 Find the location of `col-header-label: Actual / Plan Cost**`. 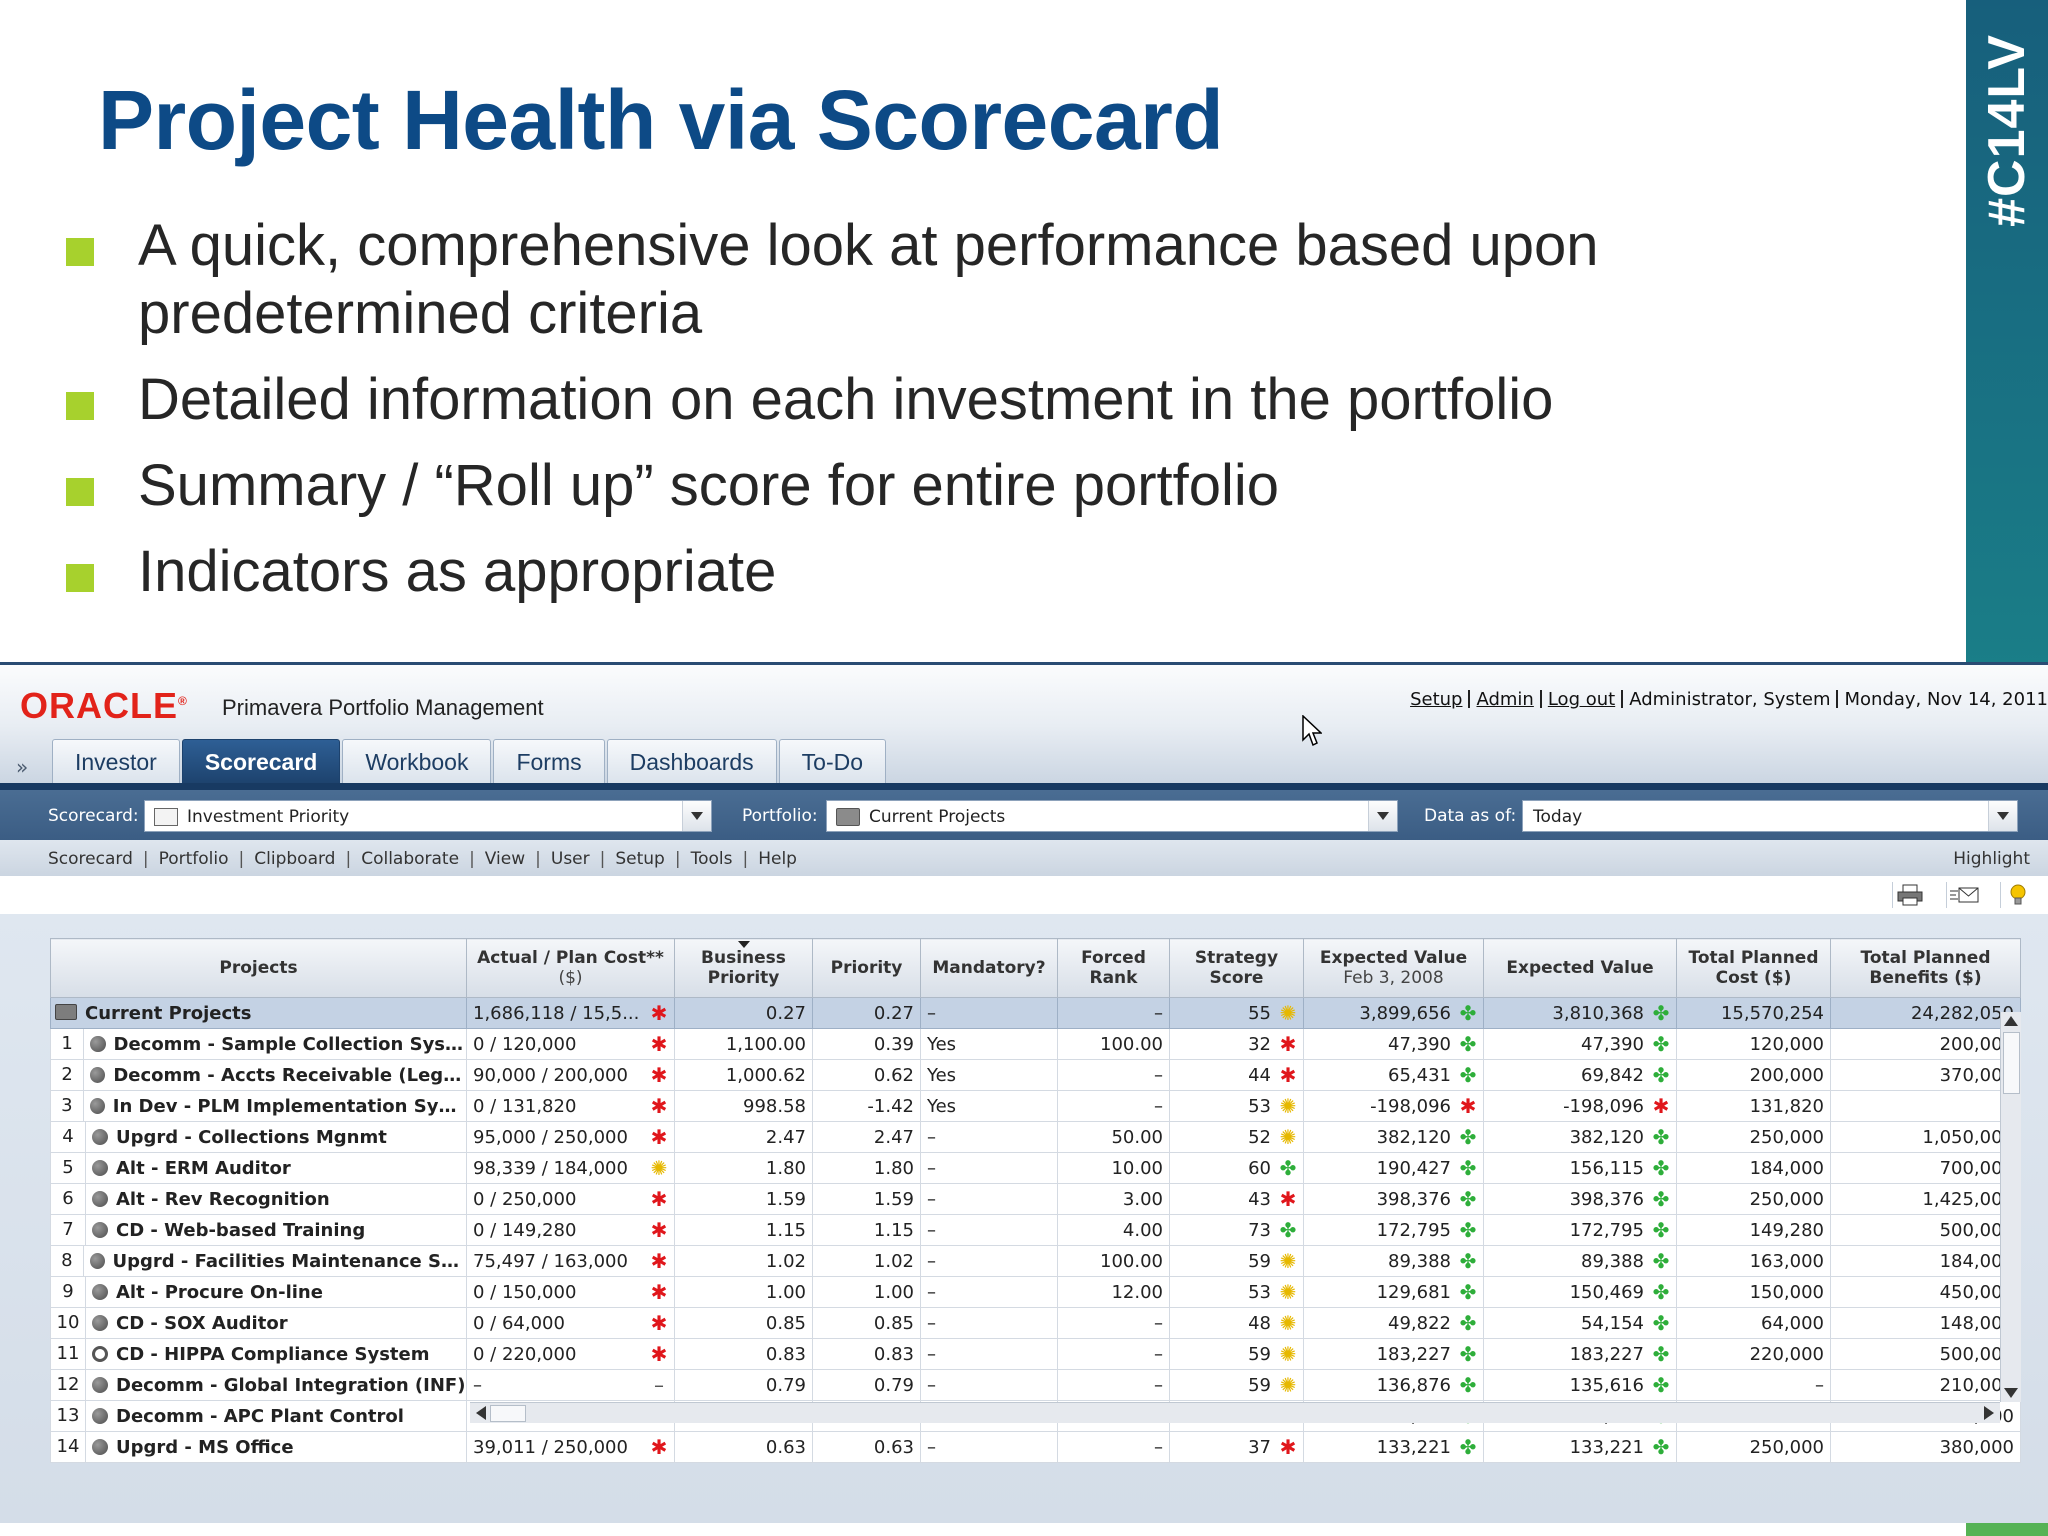

col-header-label: Actual / Plan Cost** is located at coordinates (570, 958).